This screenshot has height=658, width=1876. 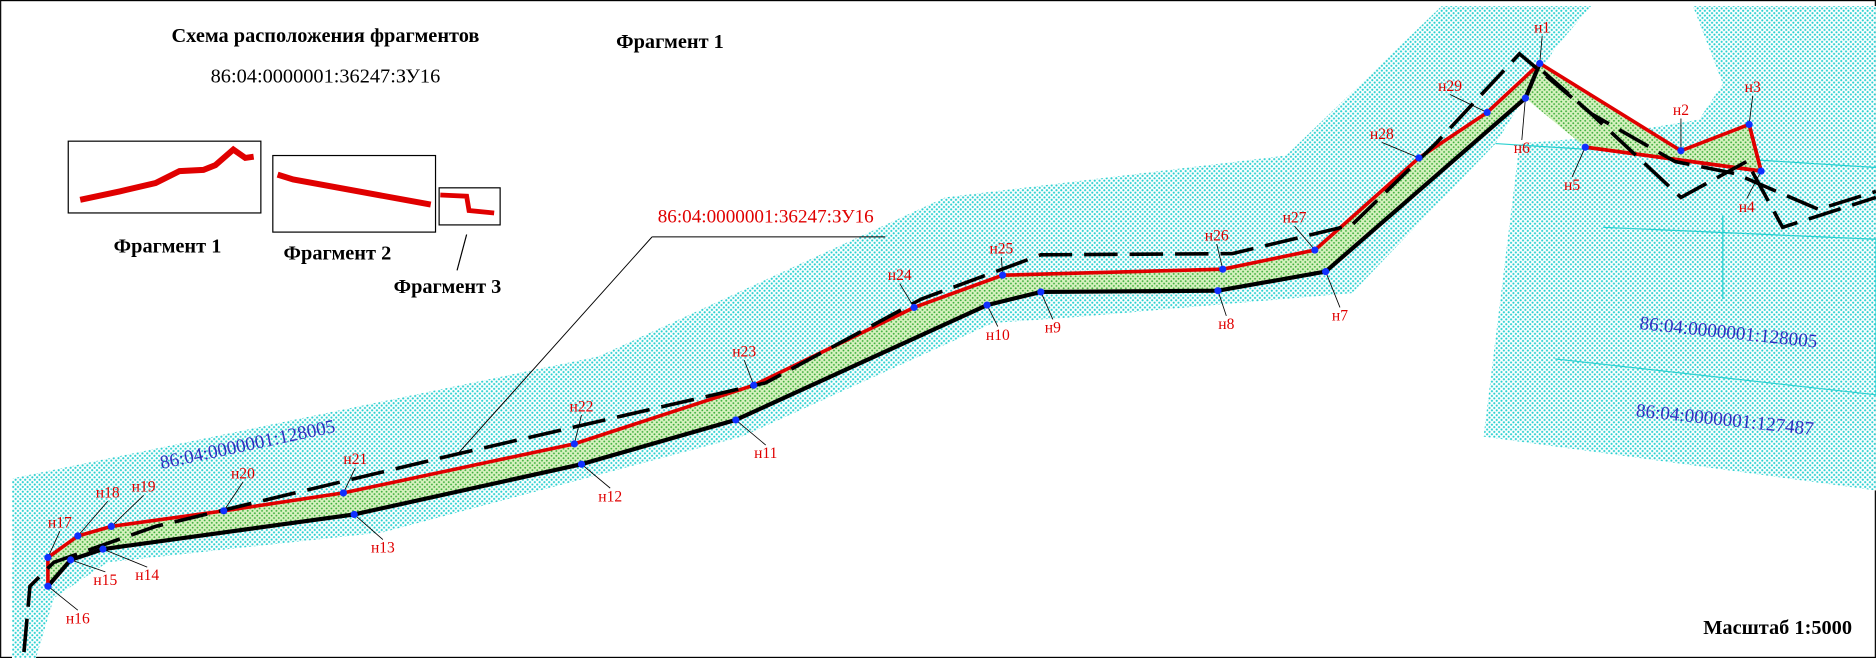 What do you see at coordinates (582, 407) in the screenshot?
I see `point-label: н22` at bounding box center [582, 407].